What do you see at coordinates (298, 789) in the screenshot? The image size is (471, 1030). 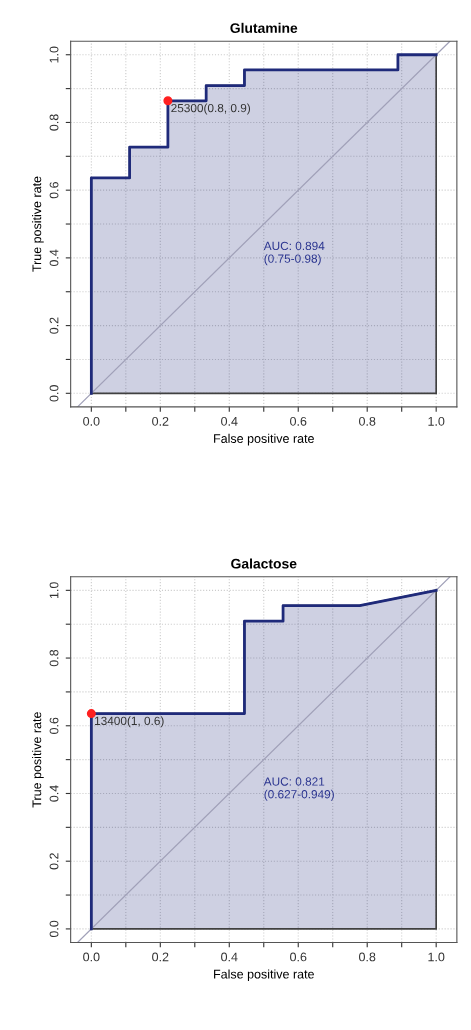 I see `annotation: AUC: 0.821 (0.627-0.949)` at bounding box center [298, 789].